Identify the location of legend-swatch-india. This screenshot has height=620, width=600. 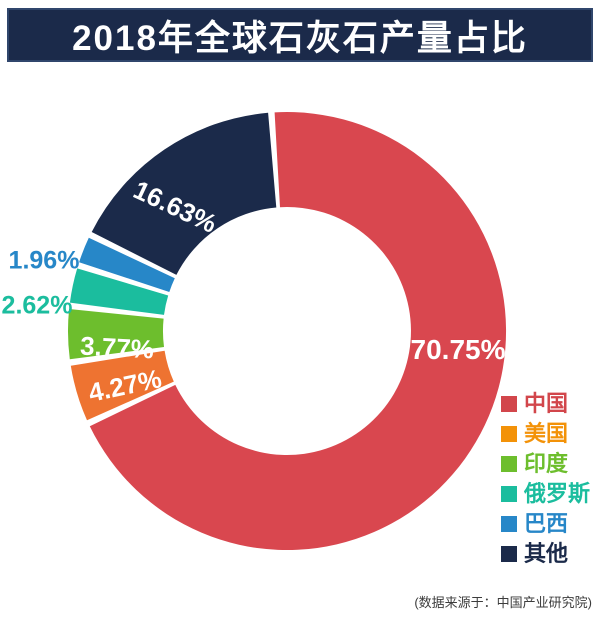
(509, 464).